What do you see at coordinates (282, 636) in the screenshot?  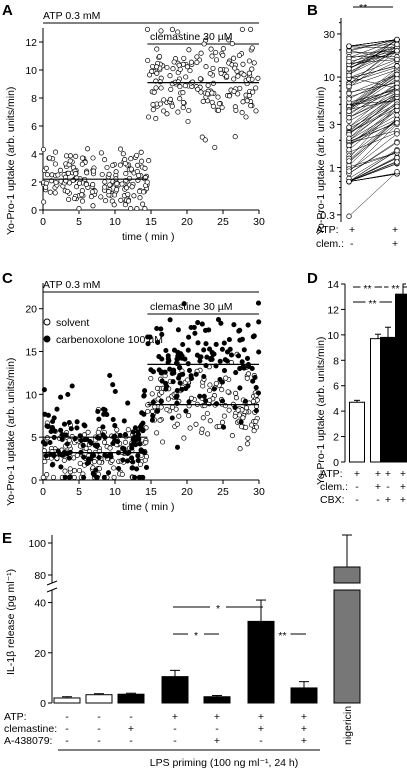 I see `panel-e-significance-label: **` at bounding box center [282, 636].